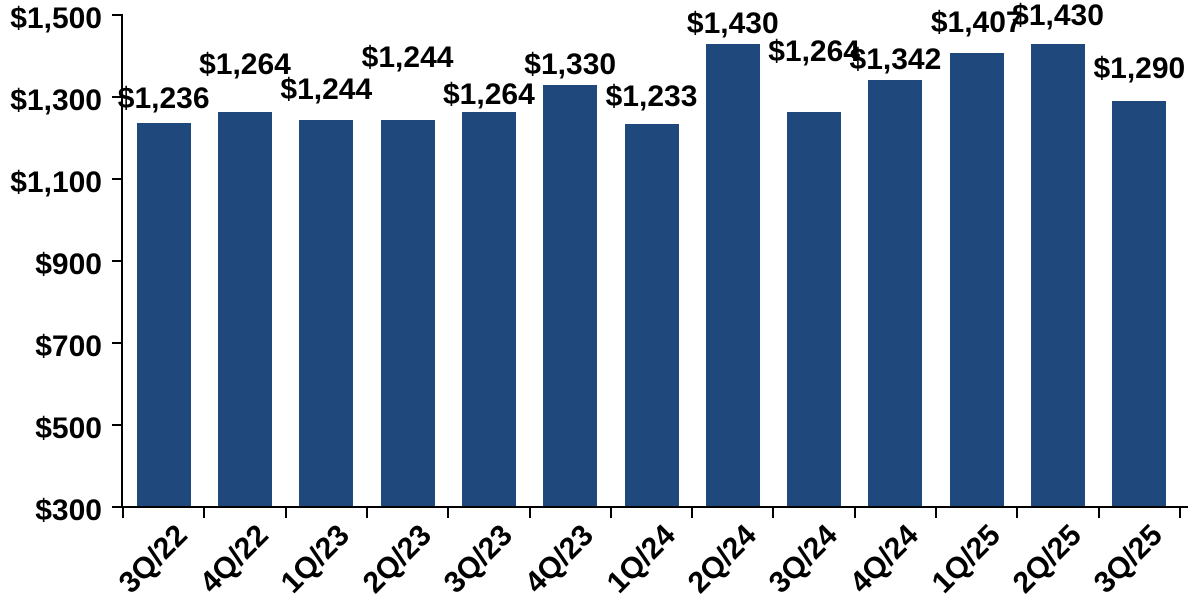  I want to click on bar-value-label: $1,236, so click(163, 99).